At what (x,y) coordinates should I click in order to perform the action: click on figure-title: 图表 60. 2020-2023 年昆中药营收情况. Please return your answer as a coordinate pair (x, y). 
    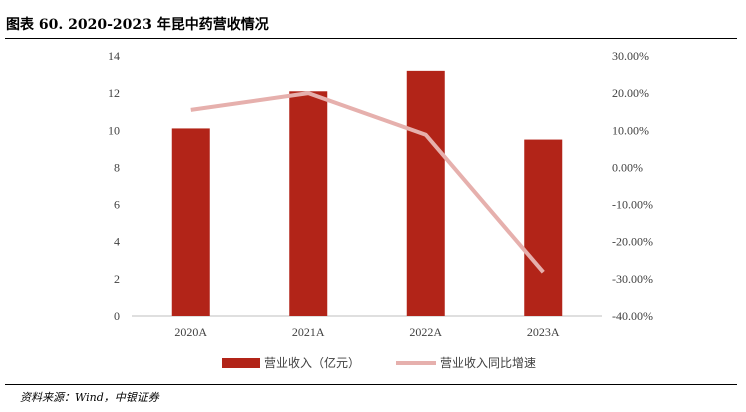
    Looking at the image, I should click on (137, 25).